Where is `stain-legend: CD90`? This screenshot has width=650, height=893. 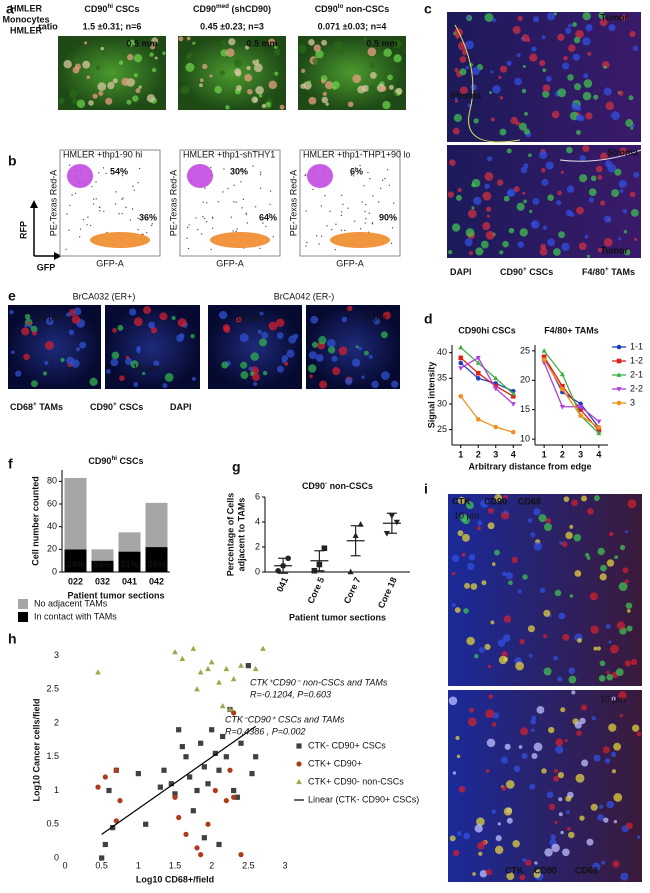
stain-legend: CD90 is located at coordinates (545, 870).